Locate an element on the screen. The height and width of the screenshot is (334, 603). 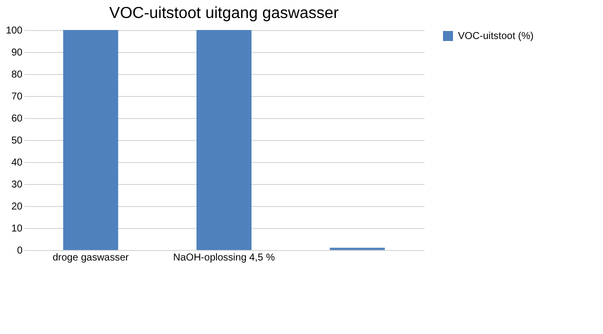
x-tick-label: droge gaswasser is located at coordinates (91, 258).